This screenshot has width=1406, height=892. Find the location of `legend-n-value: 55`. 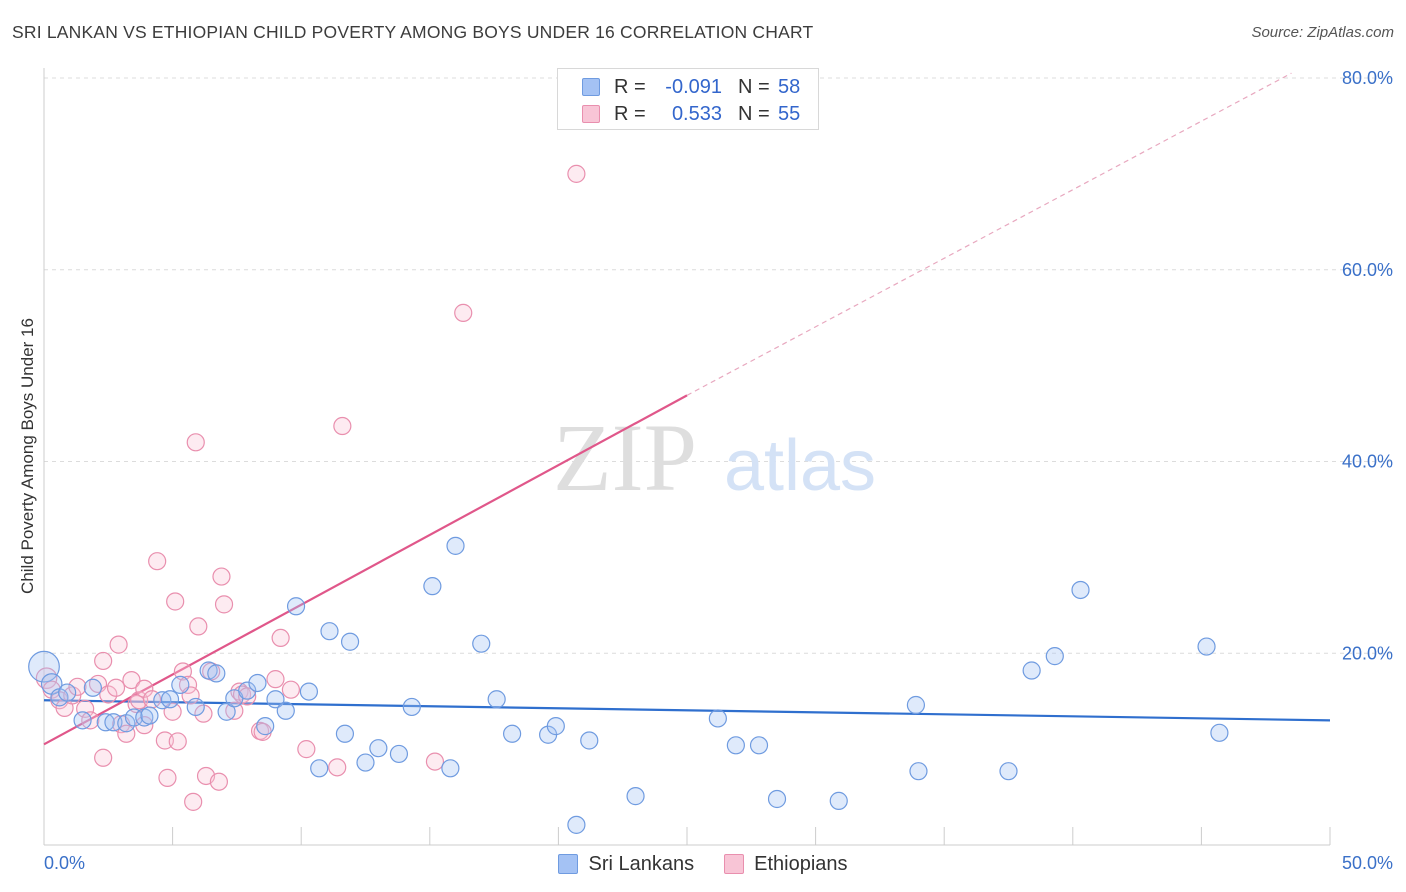

legend-n-value: 55 is located at coordinates (789, 113).